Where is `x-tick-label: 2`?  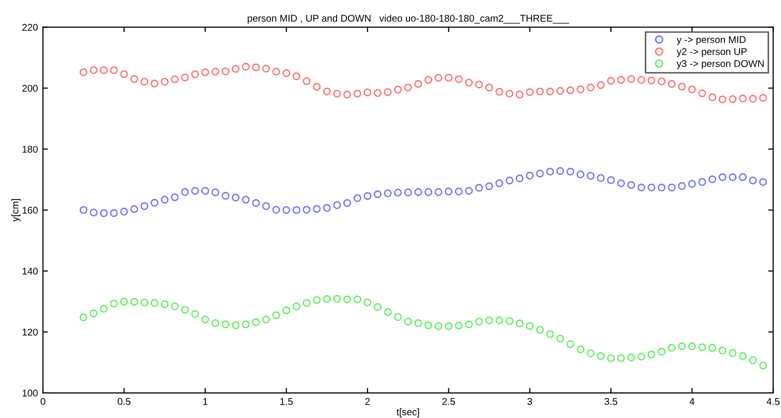 x-tick-label: 2 is located at coordinates (367, 401).